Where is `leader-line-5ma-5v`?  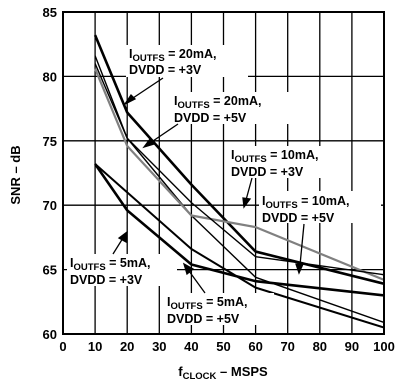 leader-line-5ma-5v is located at coordinates (197, 282).